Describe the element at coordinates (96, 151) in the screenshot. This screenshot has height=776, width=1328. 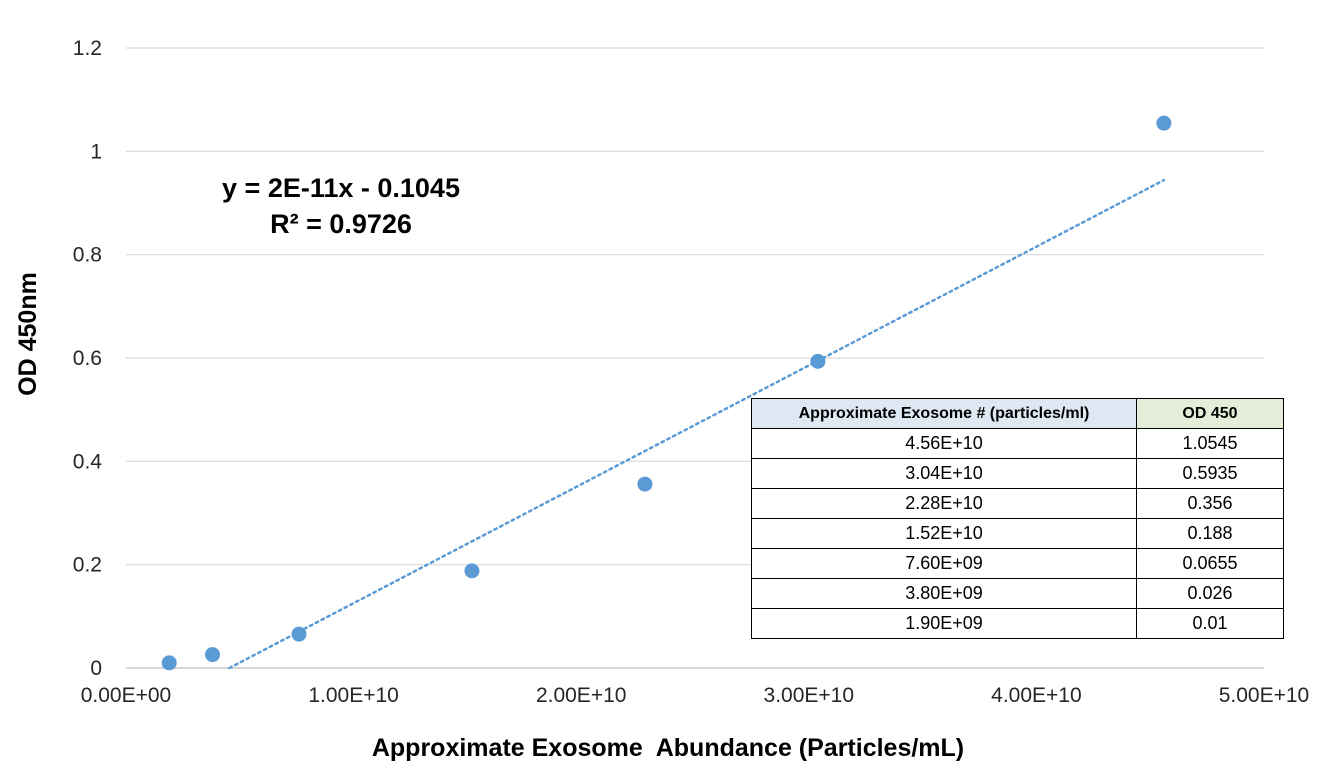
I see `y-tick-label: 1` at that location.